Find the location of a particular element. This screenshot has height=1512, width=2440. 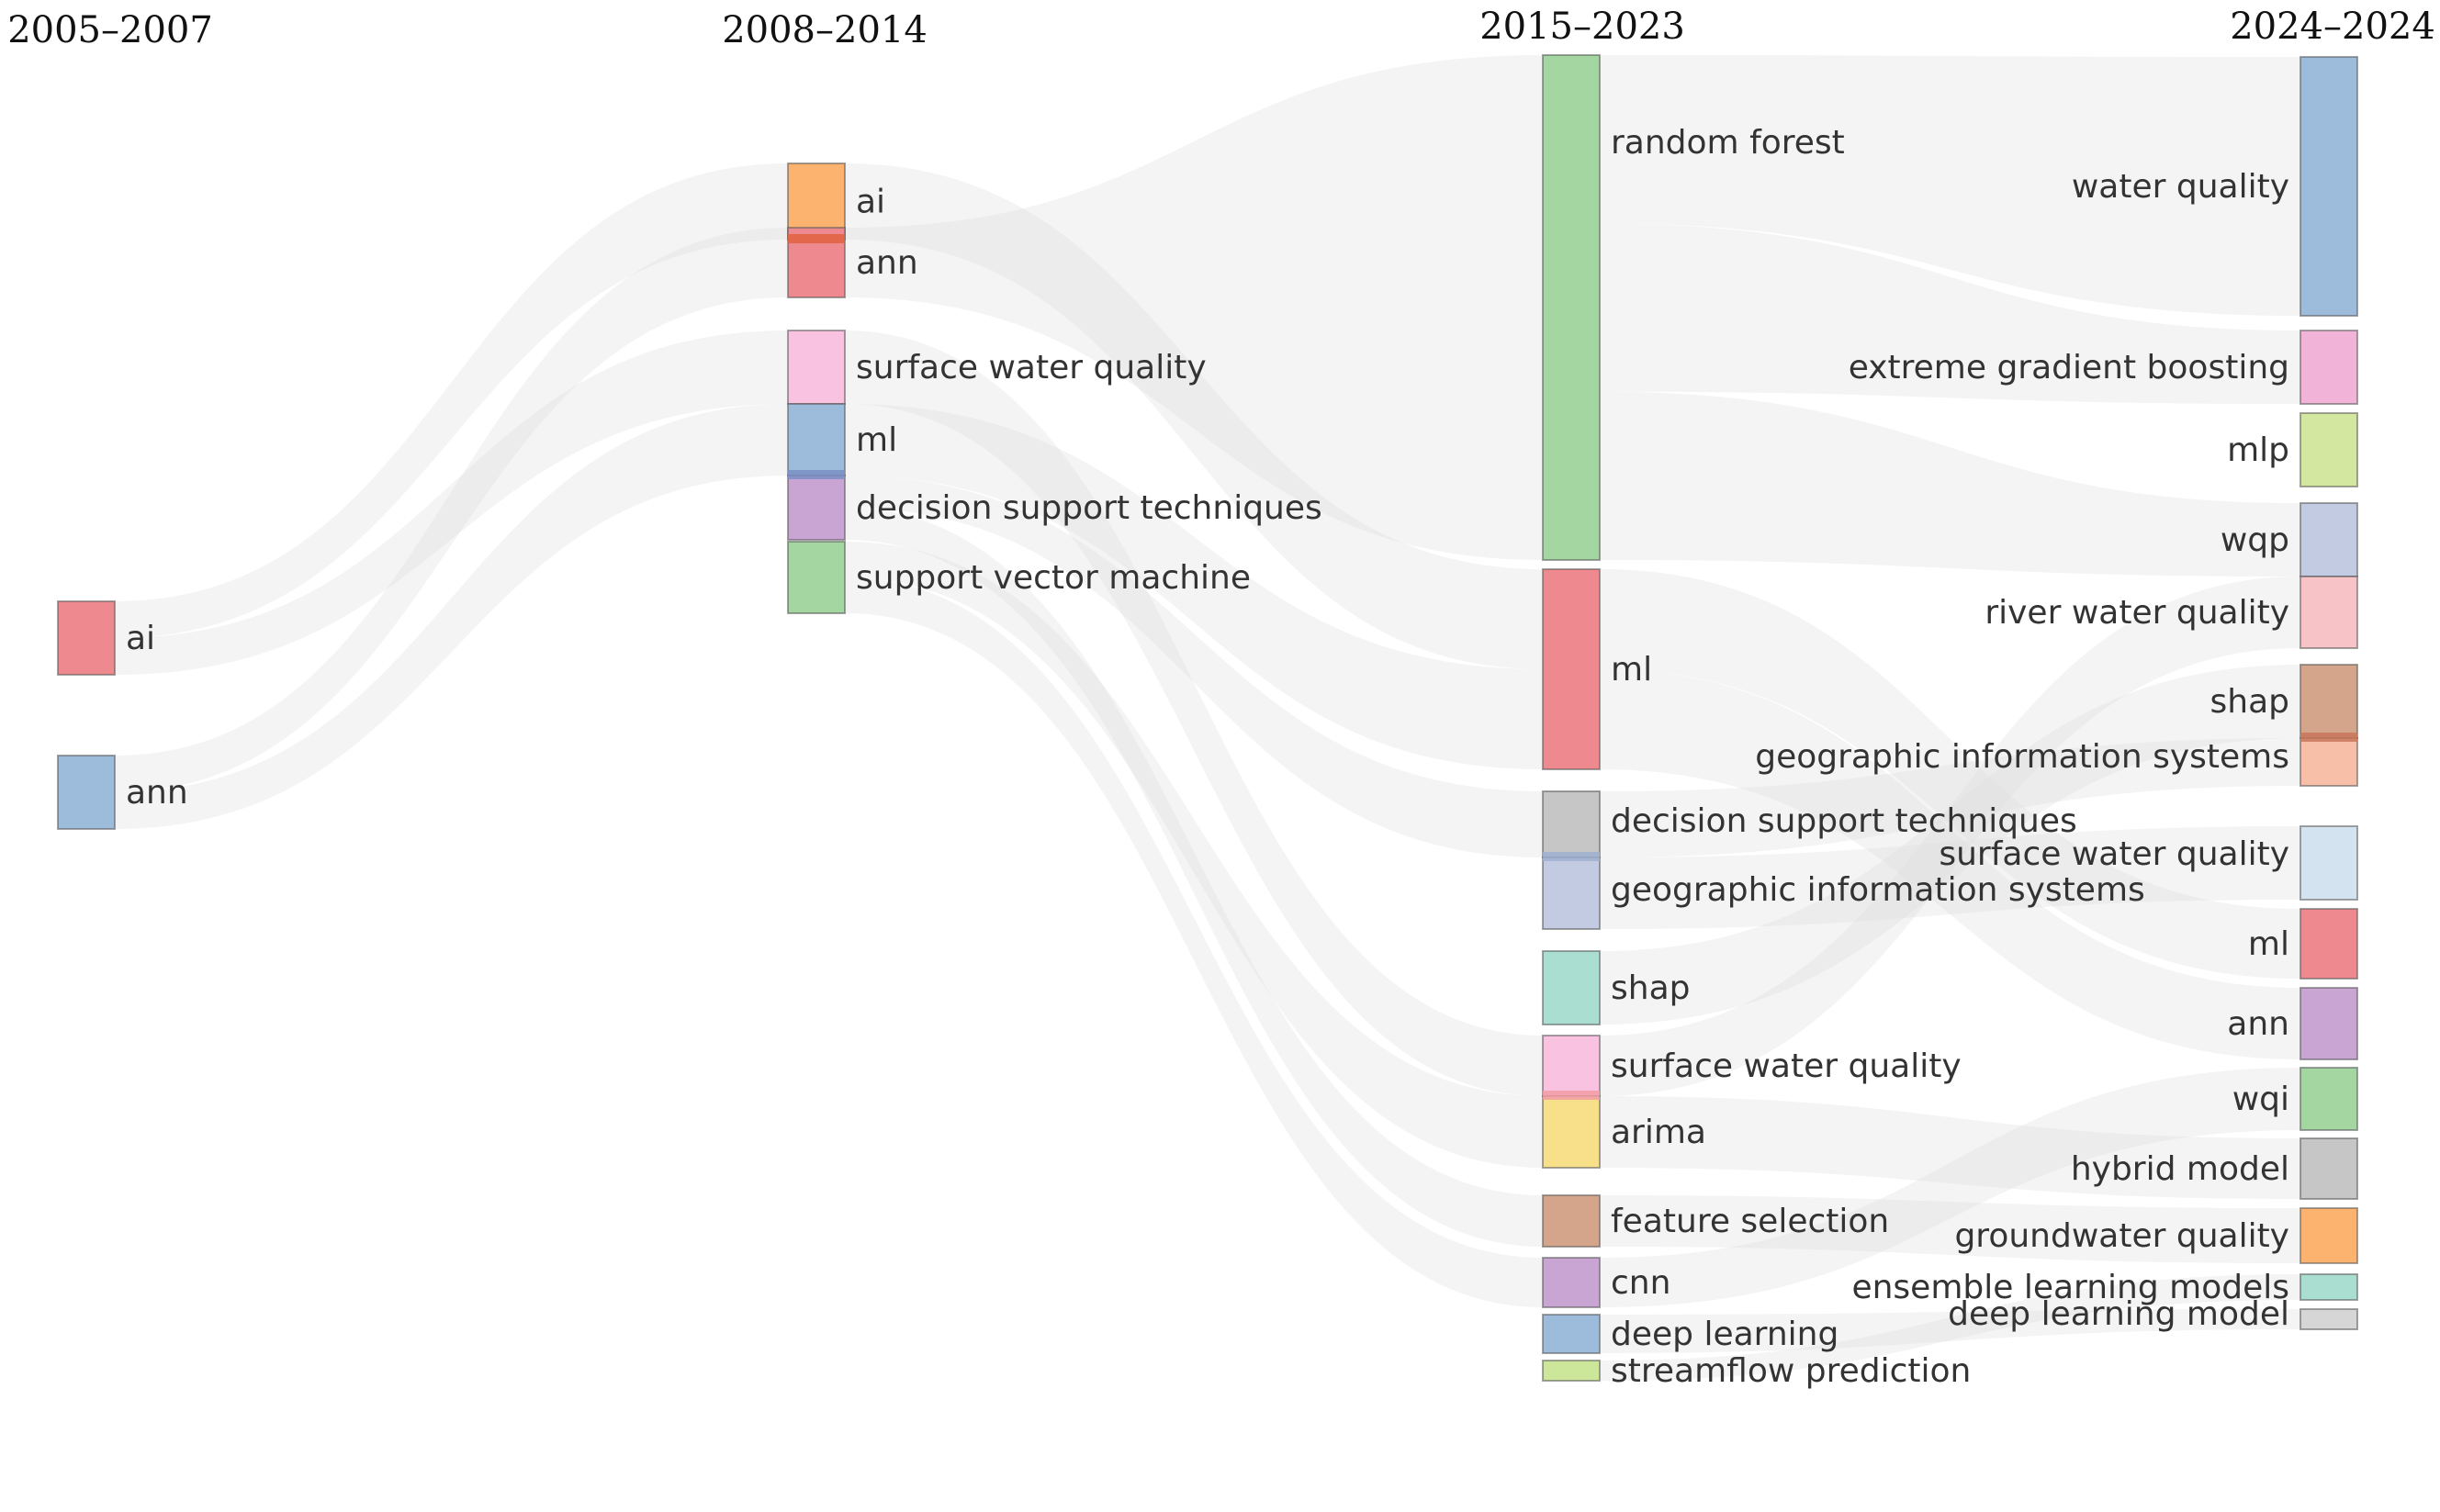

node-p4-rwq is located at coordinates (2328, 612).